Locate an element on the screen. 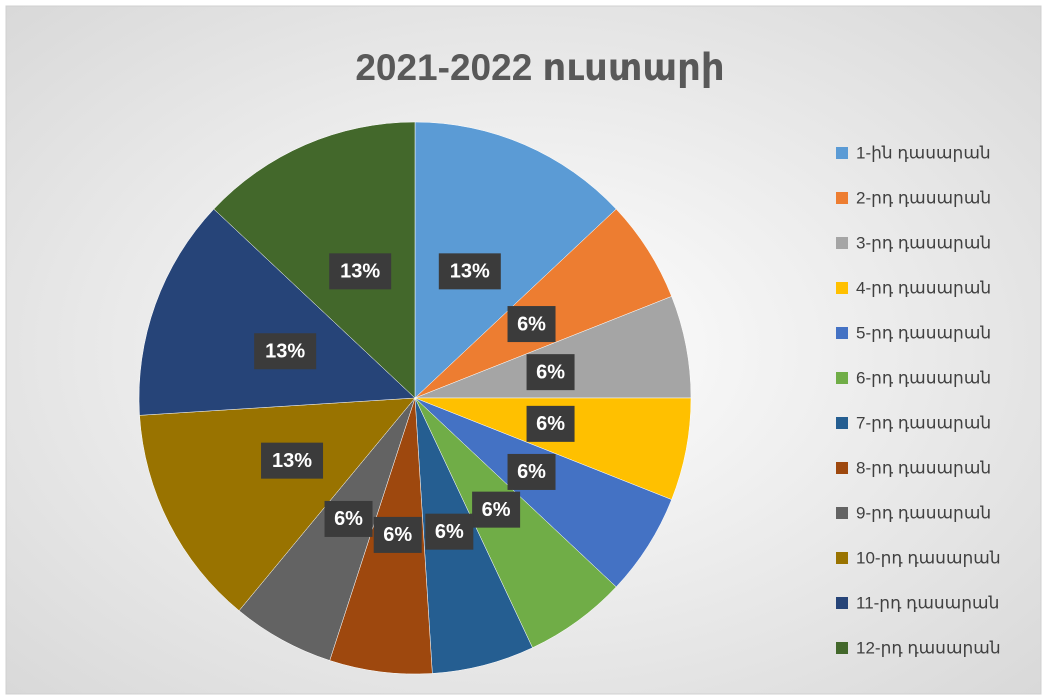 The height and width of the screenshot is (700, 1047). legend-label: 9-րդ դասարան is located at coordinates (923, 512).